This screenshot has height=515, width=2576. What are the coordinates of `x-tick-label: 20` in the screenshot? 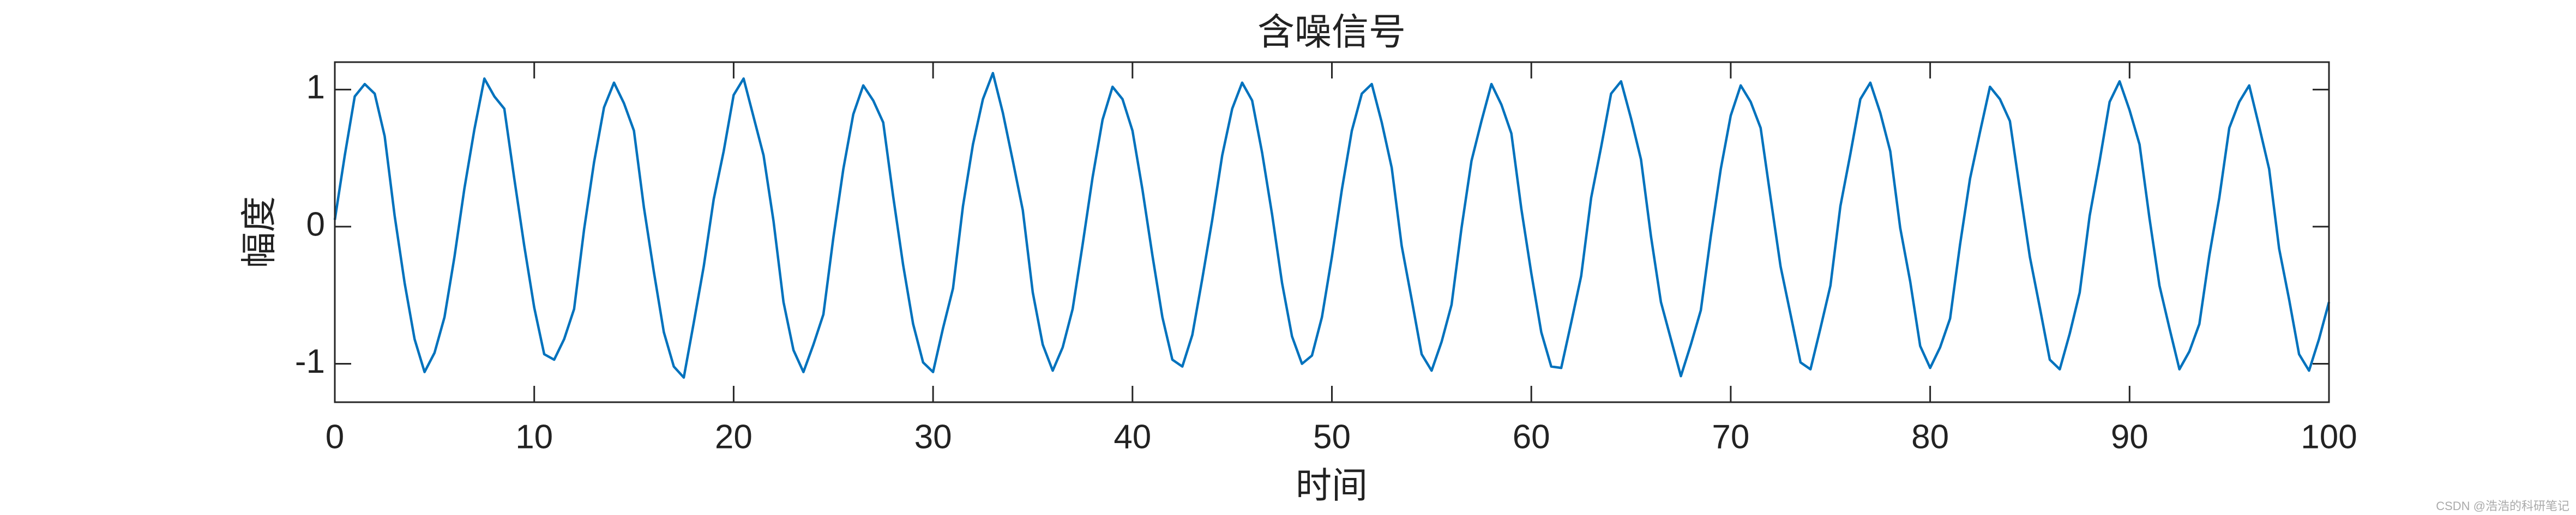 It's located at (734, 437).